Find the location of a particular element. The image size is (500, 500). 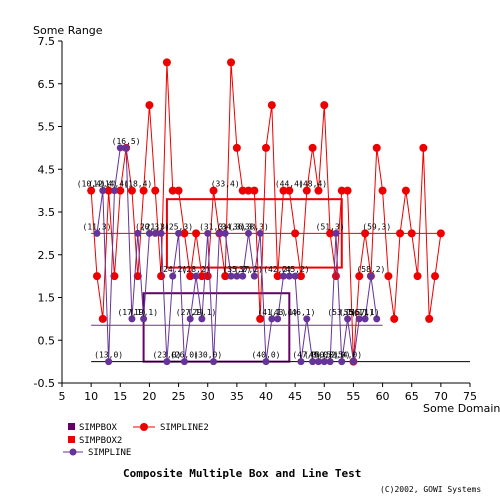

data-label: (24,2) is located at coordinates (172, 269).